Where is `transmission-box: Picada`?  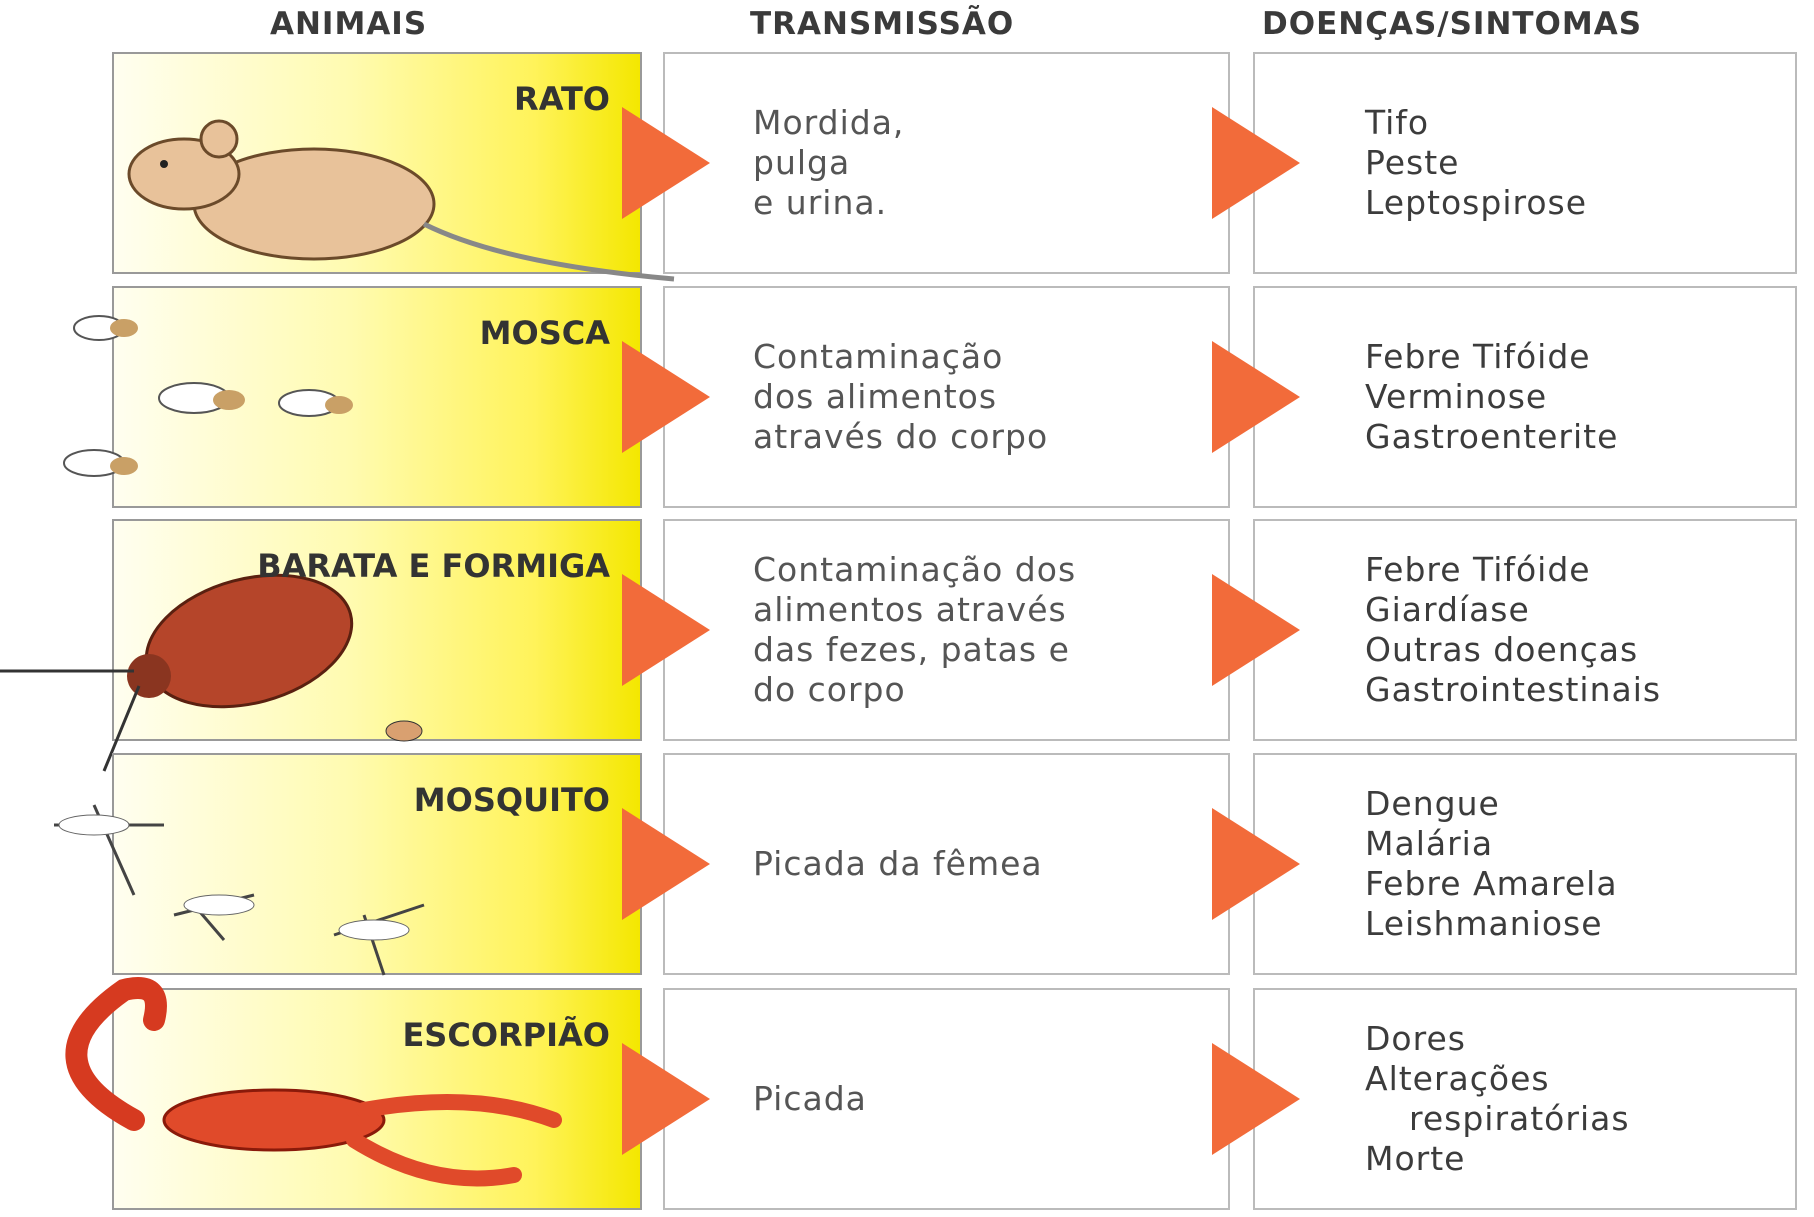
transmission-box: Picada is located at coordinates (946, 1099).